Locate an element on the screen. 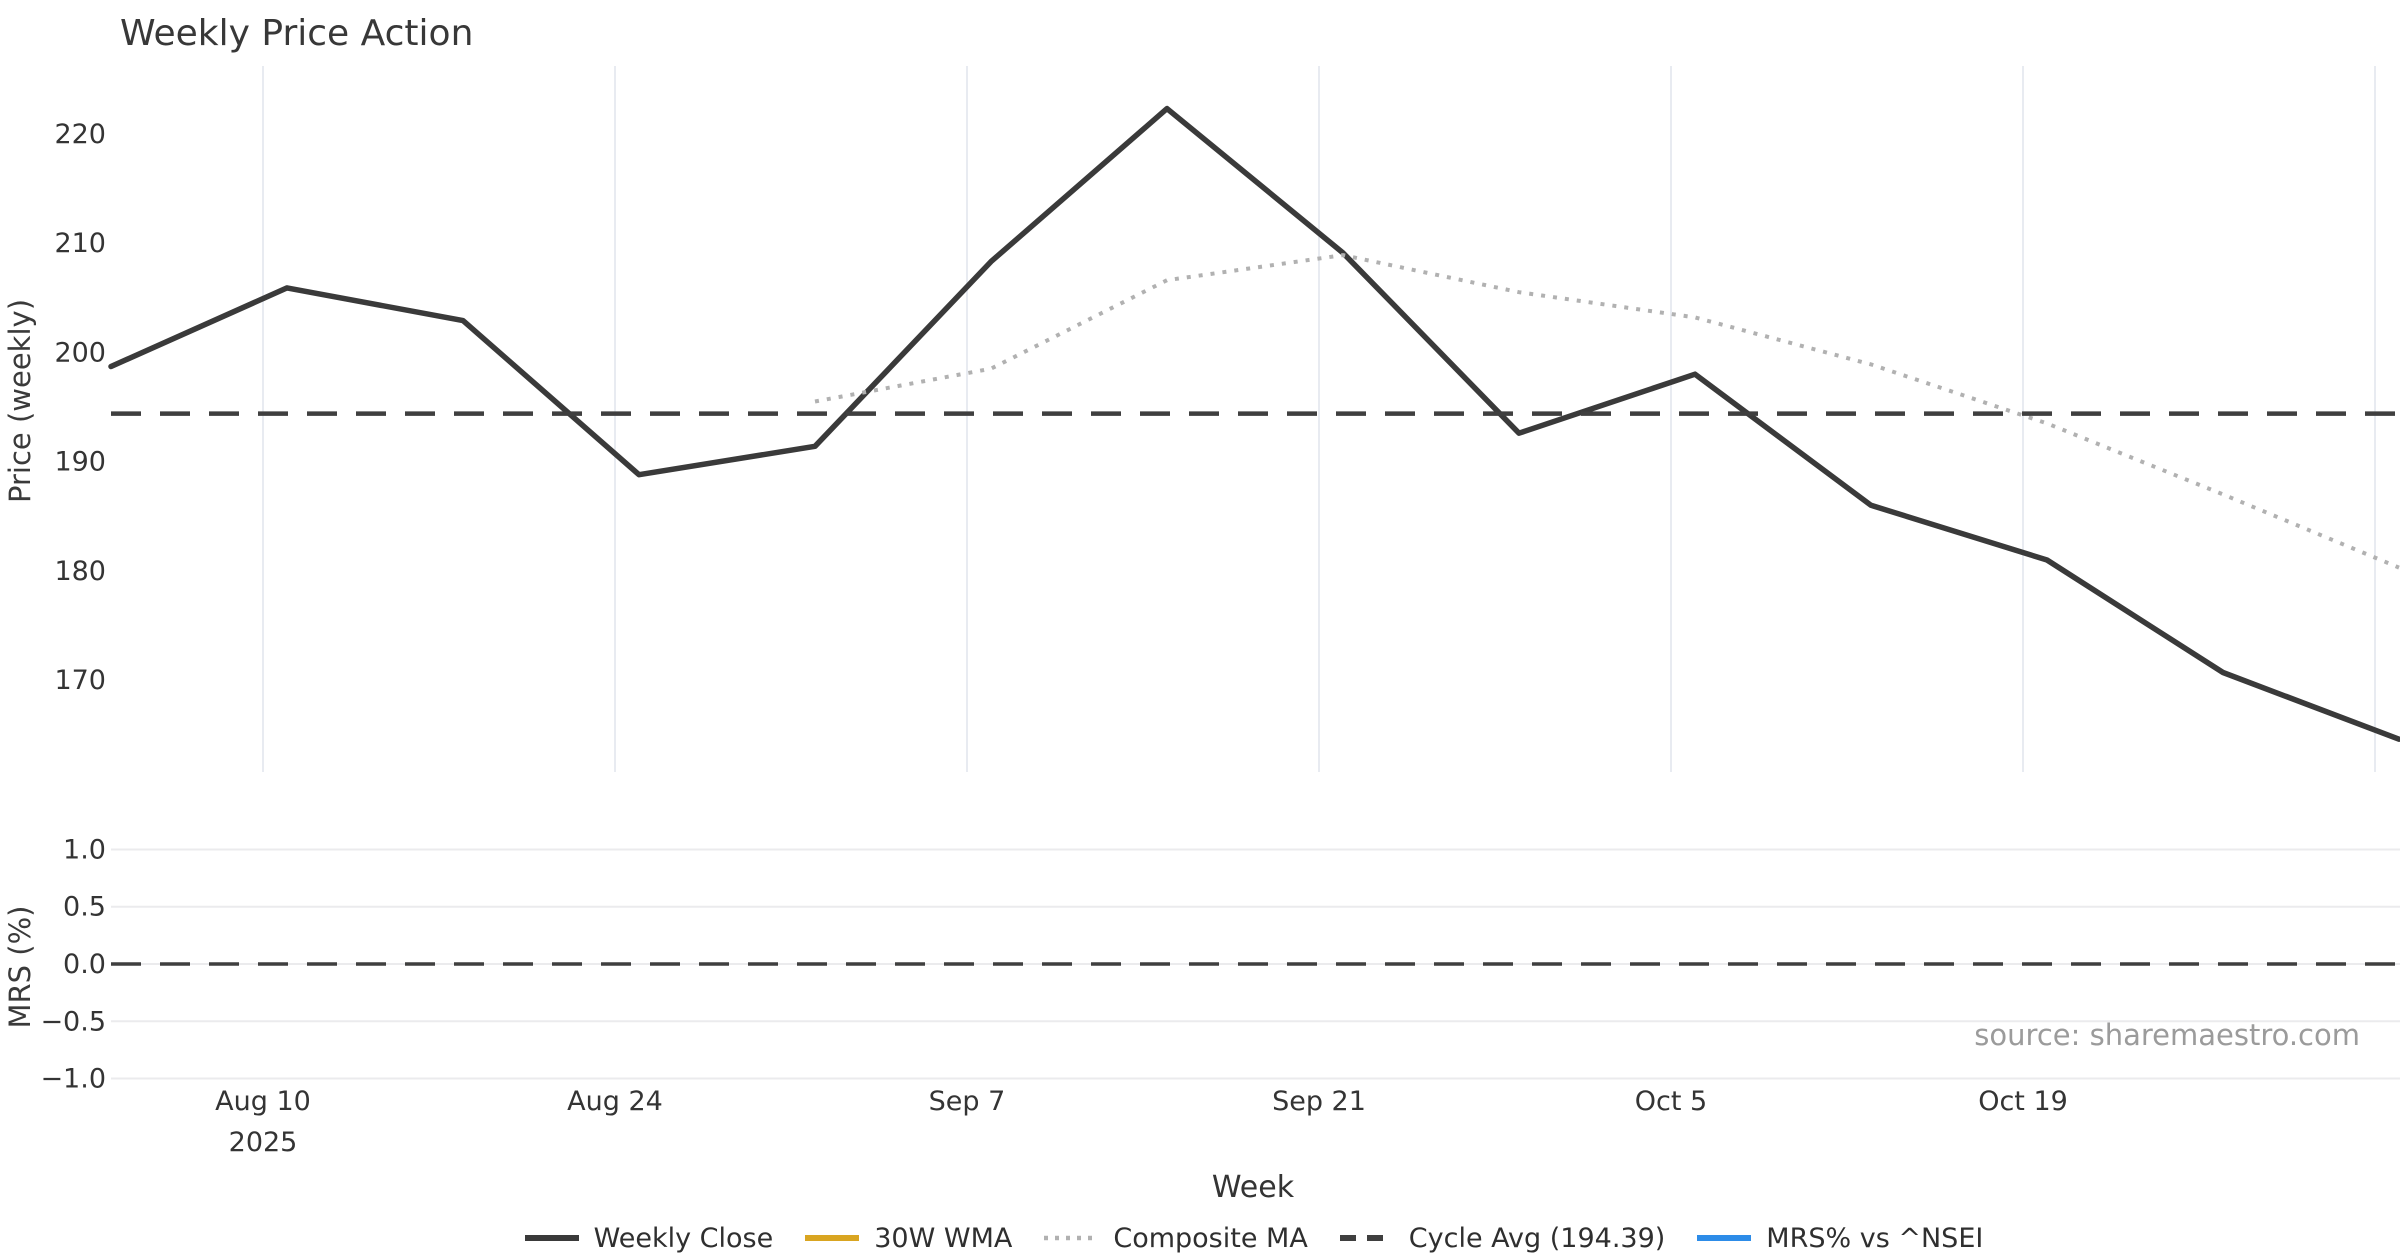  legend-item-30w-wma: 30W WMA is located at coordinates (907, 1238).